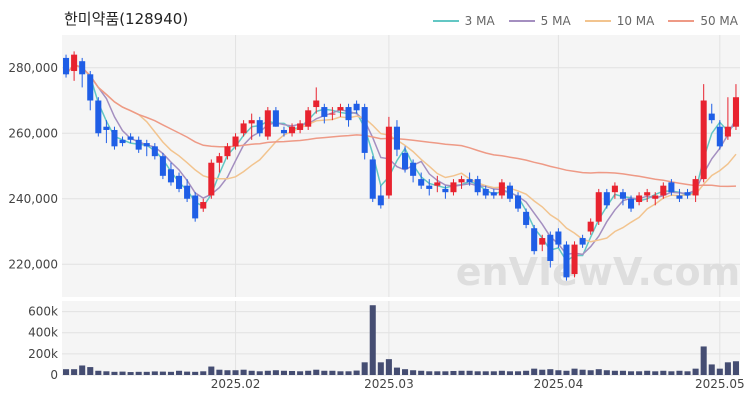 This screenshot has height=400, width=750. Describe the element at coordinates (43, 333) in the screenshot. I see `volume-tick-label: 400k` at that location.